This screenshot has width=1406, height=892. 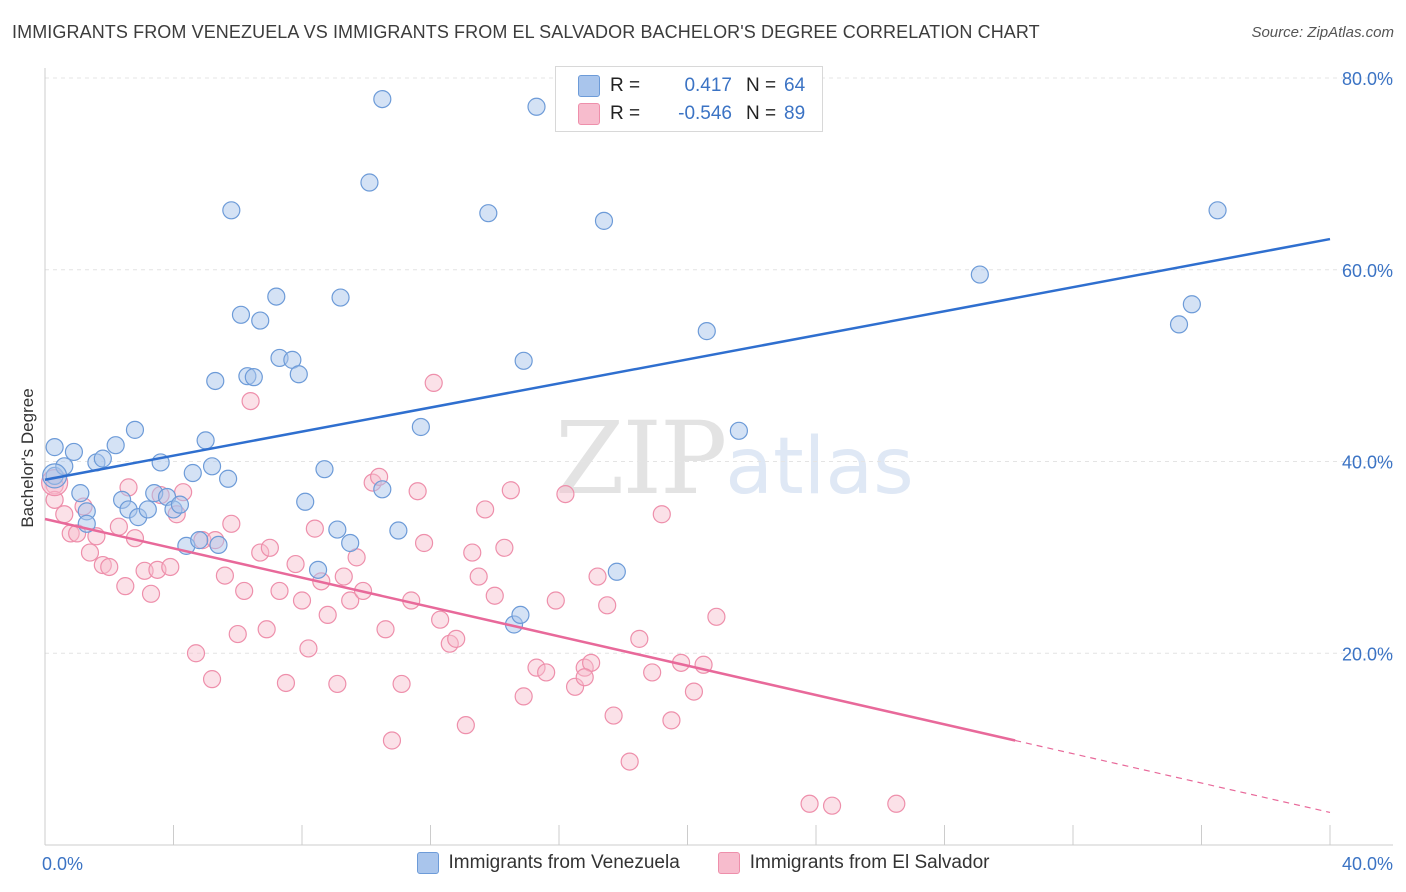 I want to click on legend-r-value-elsalvador: -0.546, so click(x=705, y=113).